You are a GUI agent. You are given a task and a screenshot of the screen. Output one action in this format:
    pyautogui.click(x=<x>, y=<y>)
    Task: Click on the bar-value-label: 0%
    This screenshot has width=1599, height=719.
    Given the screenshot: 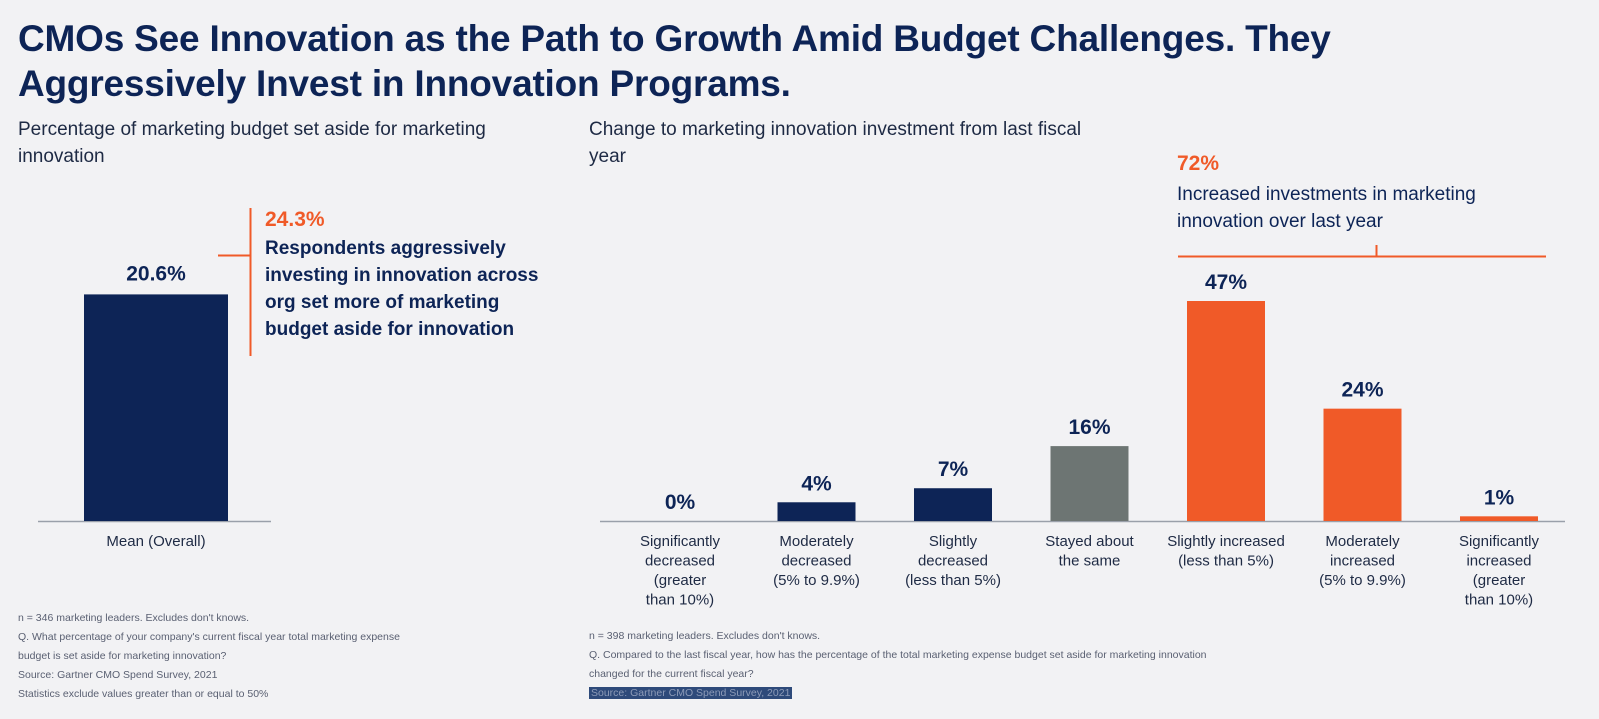 What is the action you would take?
    pyautogui.click(x=680, y=502)
    